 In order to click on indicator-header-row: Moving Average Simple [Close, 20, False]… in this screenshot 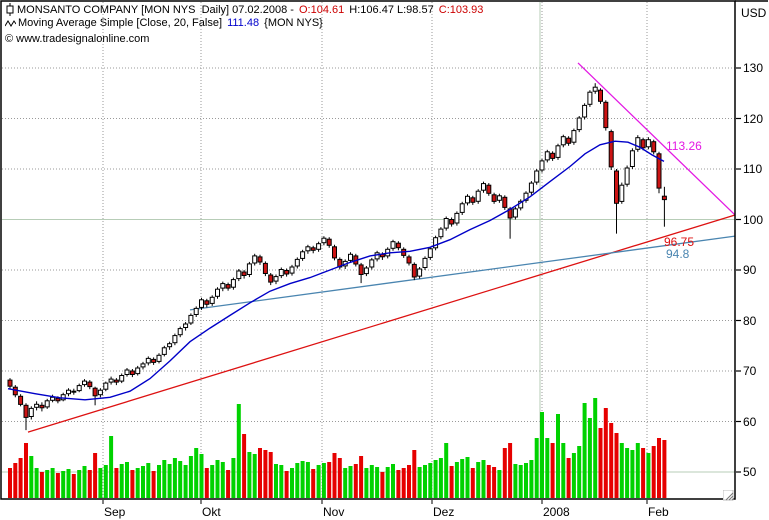, I will do `click(164, 23)`.